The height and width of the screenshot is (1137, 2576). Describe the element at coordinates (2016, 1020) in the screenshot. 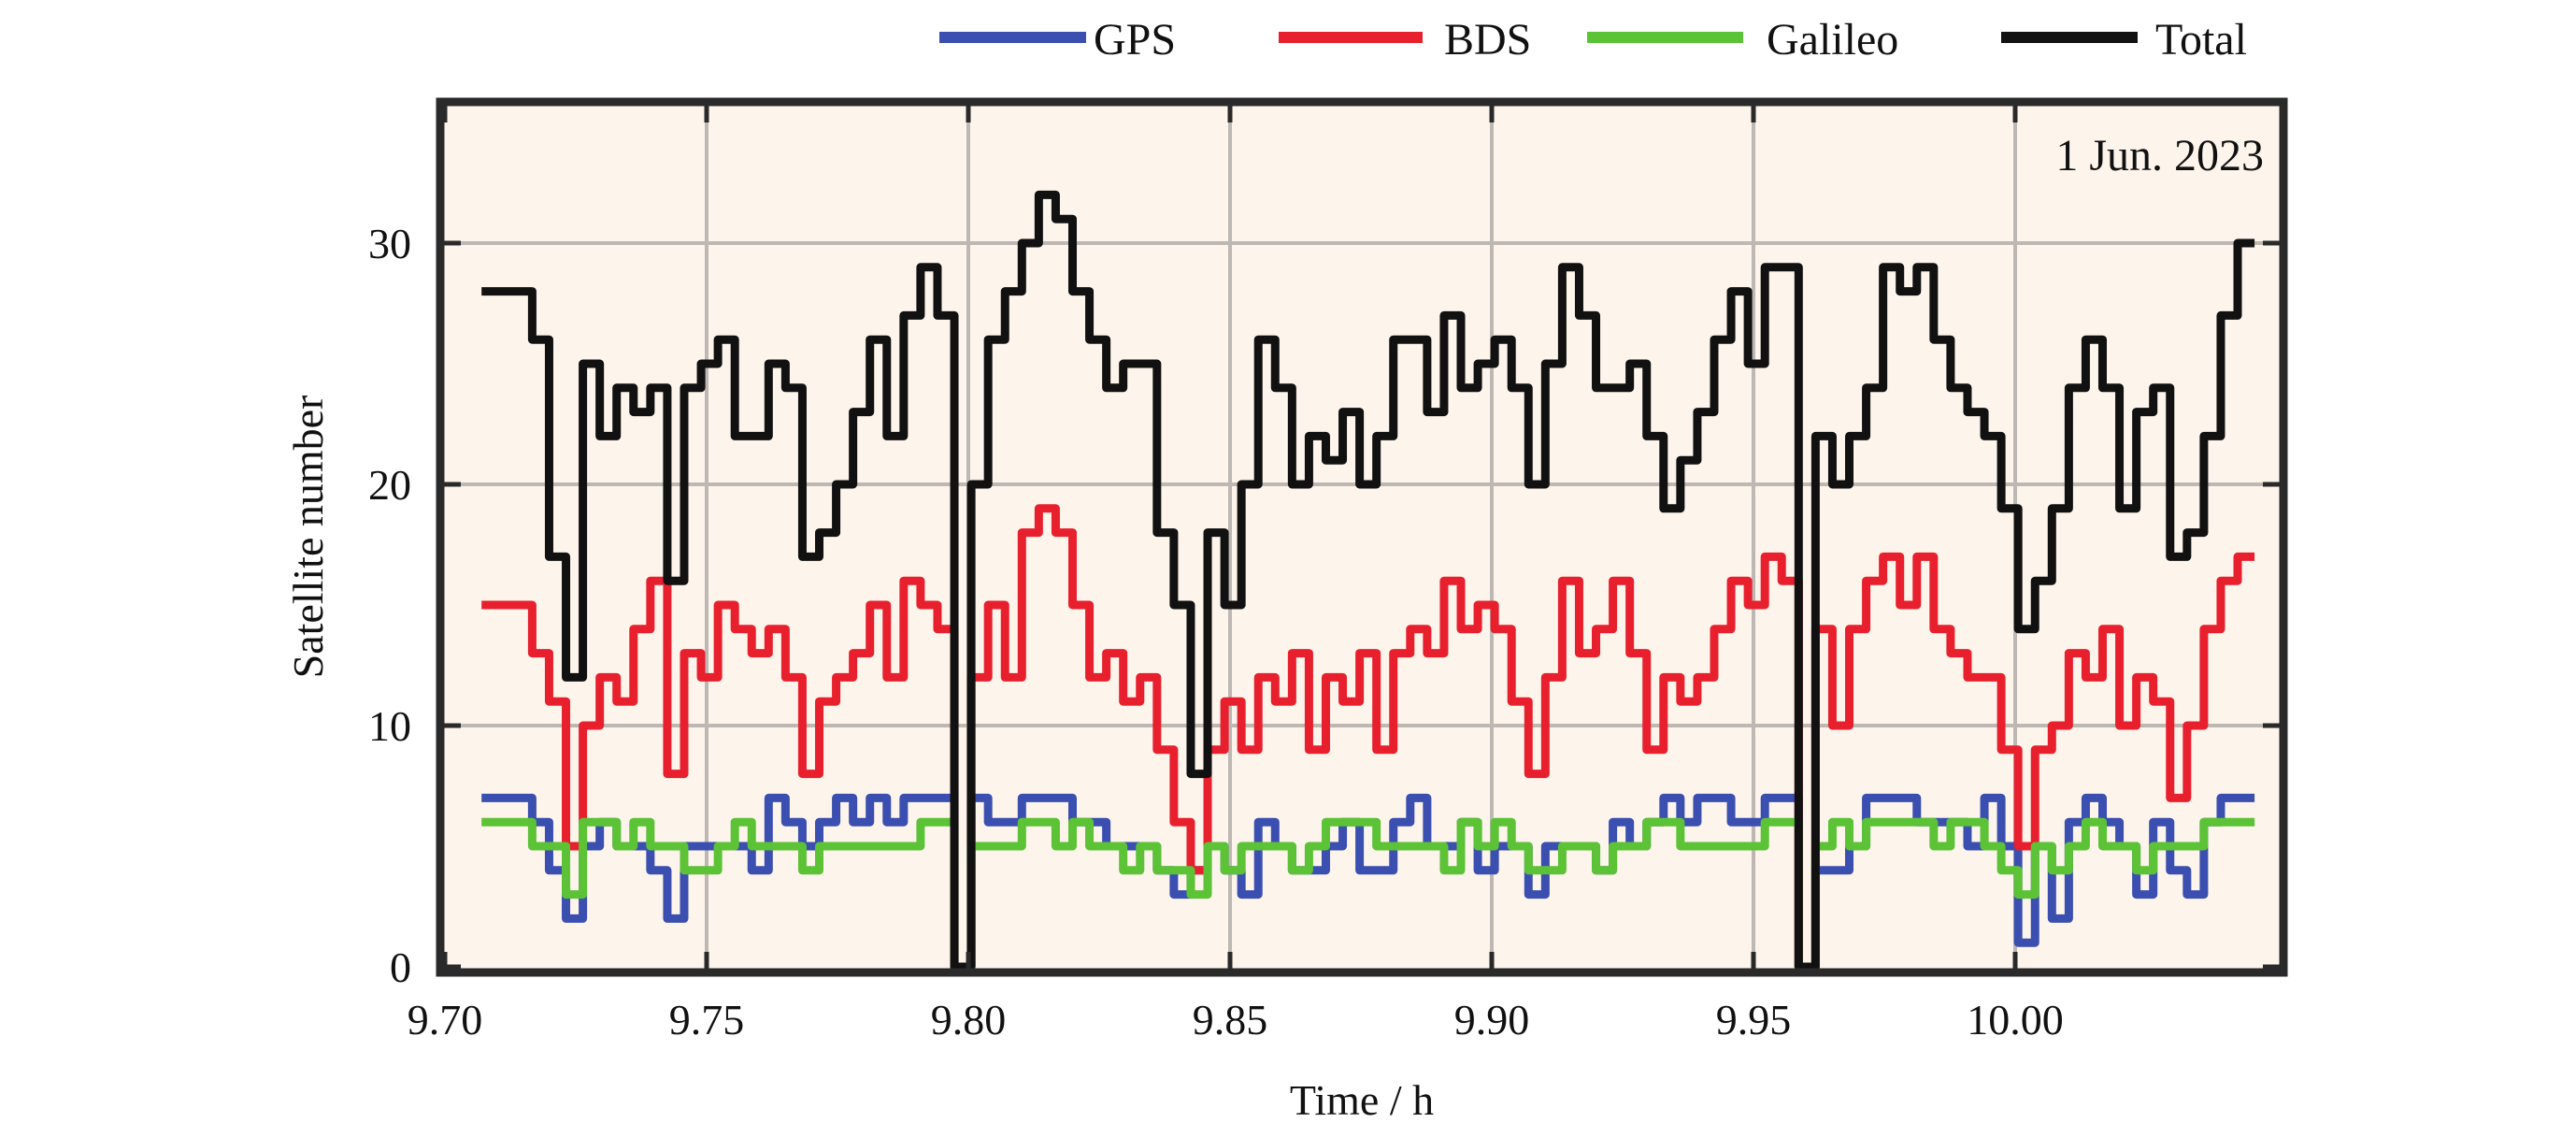

I see `x-tick-label: 10.00` at that location.